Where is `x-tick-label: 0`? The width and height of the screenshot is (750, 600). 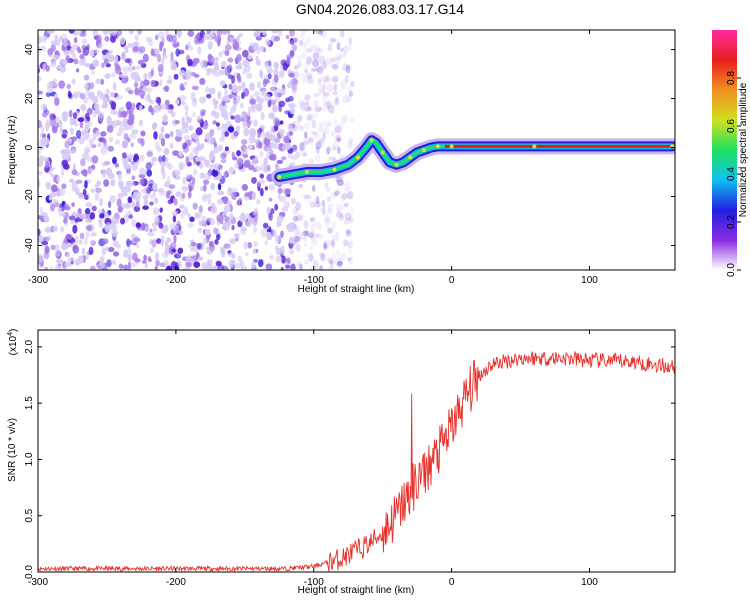 x-tick-label: 0 is located at coordinates (452, 280).